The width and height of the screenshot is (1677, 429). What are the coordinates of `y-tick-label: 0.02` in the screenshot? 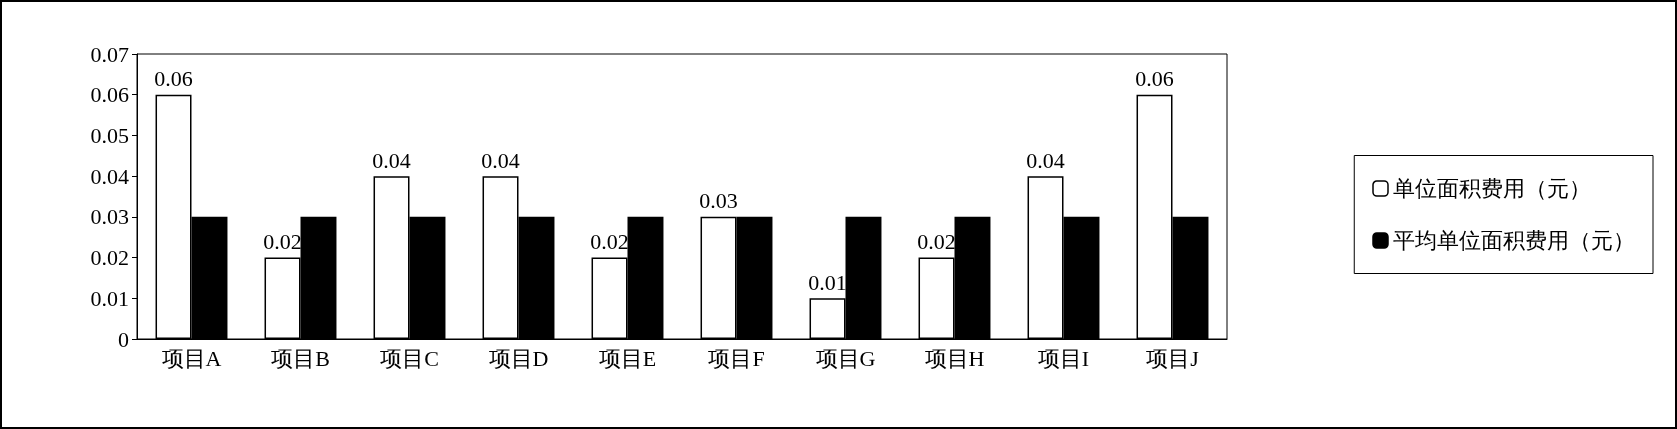 It's located at (109, 258).